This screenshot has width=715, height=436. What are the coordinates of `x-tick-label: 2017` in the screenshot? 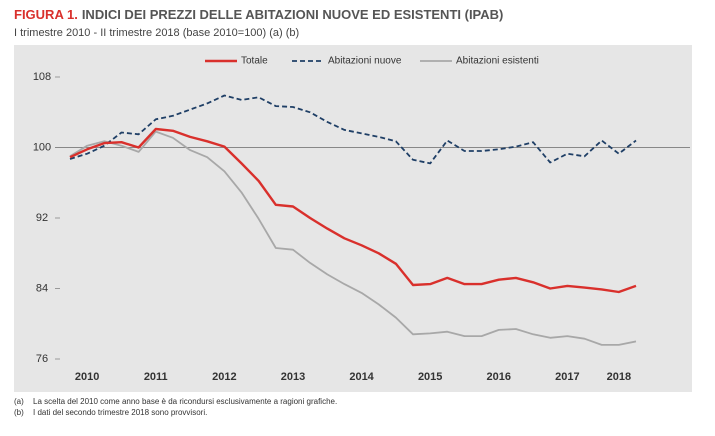 It's located at (567, 377).